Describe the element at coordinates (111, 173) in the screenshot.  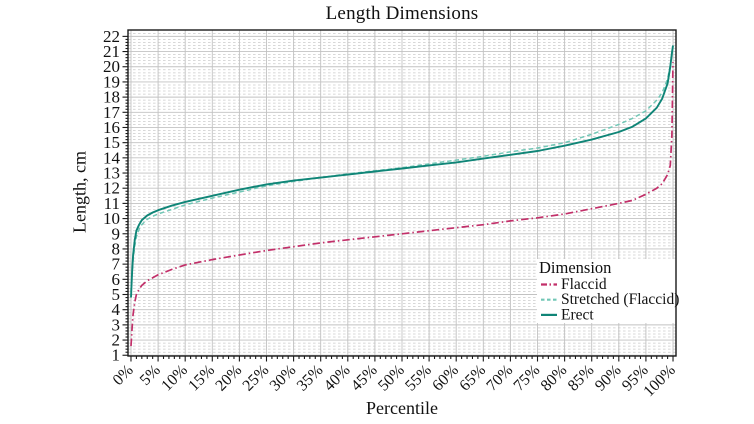
I see `y-tick-label: 13` at that location.